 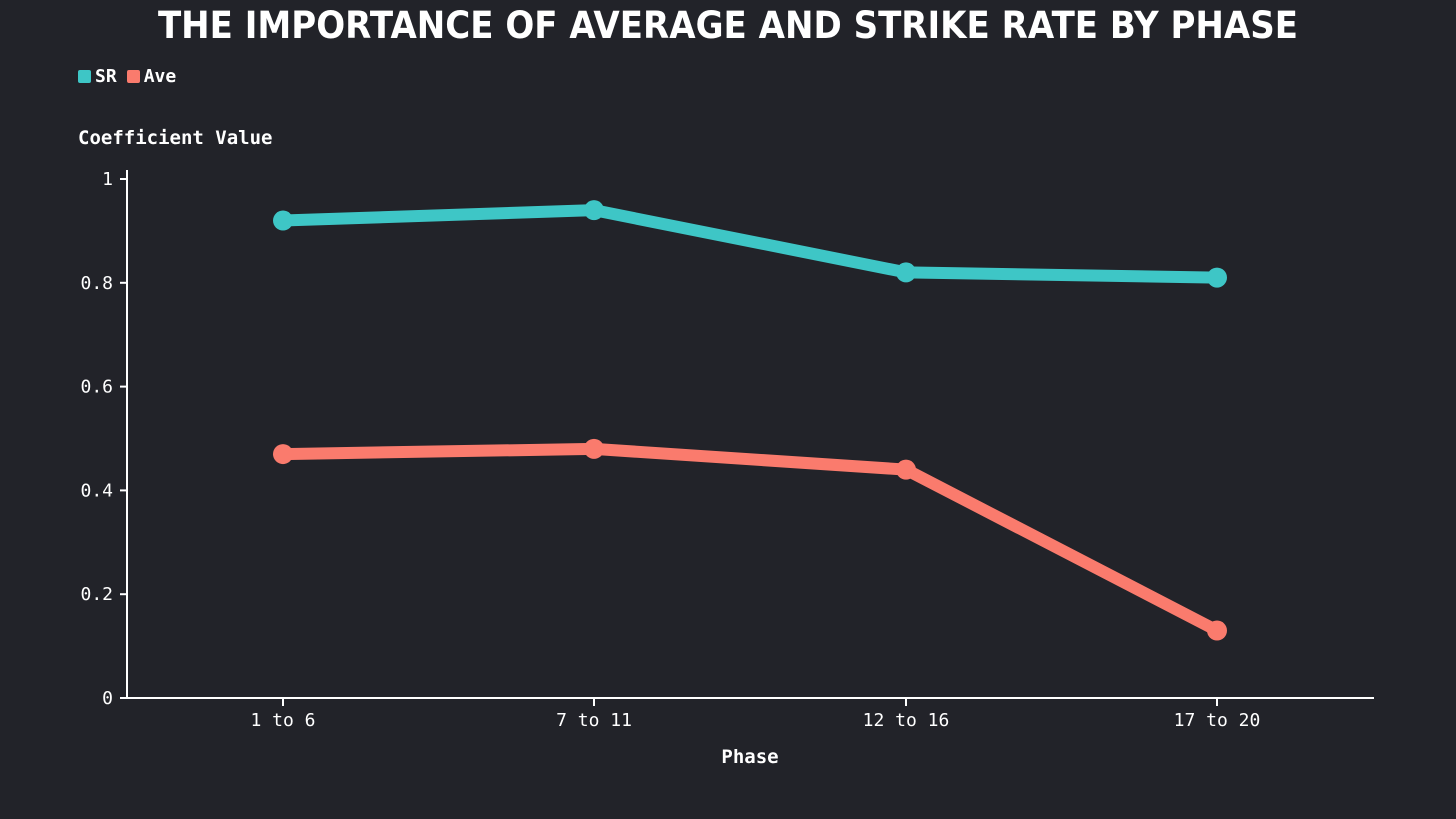 I want to click on y-tick-label: 0, so click(x=107, y=698).